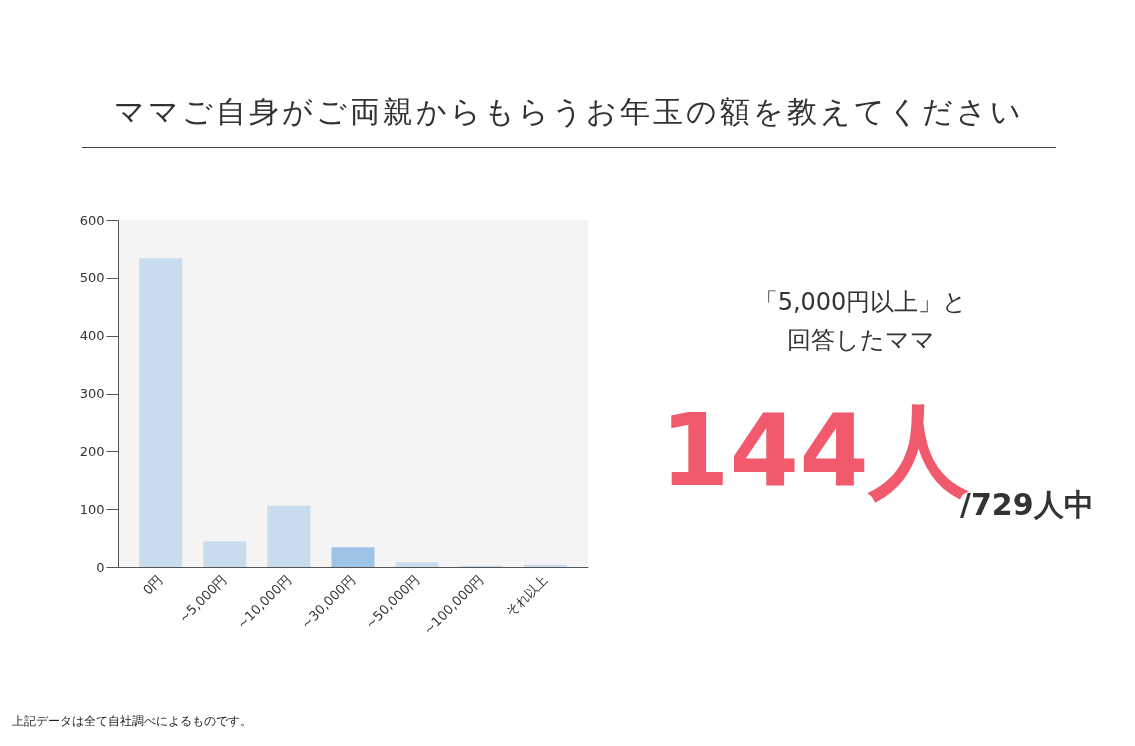 The image size is (1135, 746). What do you see at coordinates (860, 321) in the screenshot?
I see `text: 「5,000円以上」と回答したママ` at bounding box center [860, 321].